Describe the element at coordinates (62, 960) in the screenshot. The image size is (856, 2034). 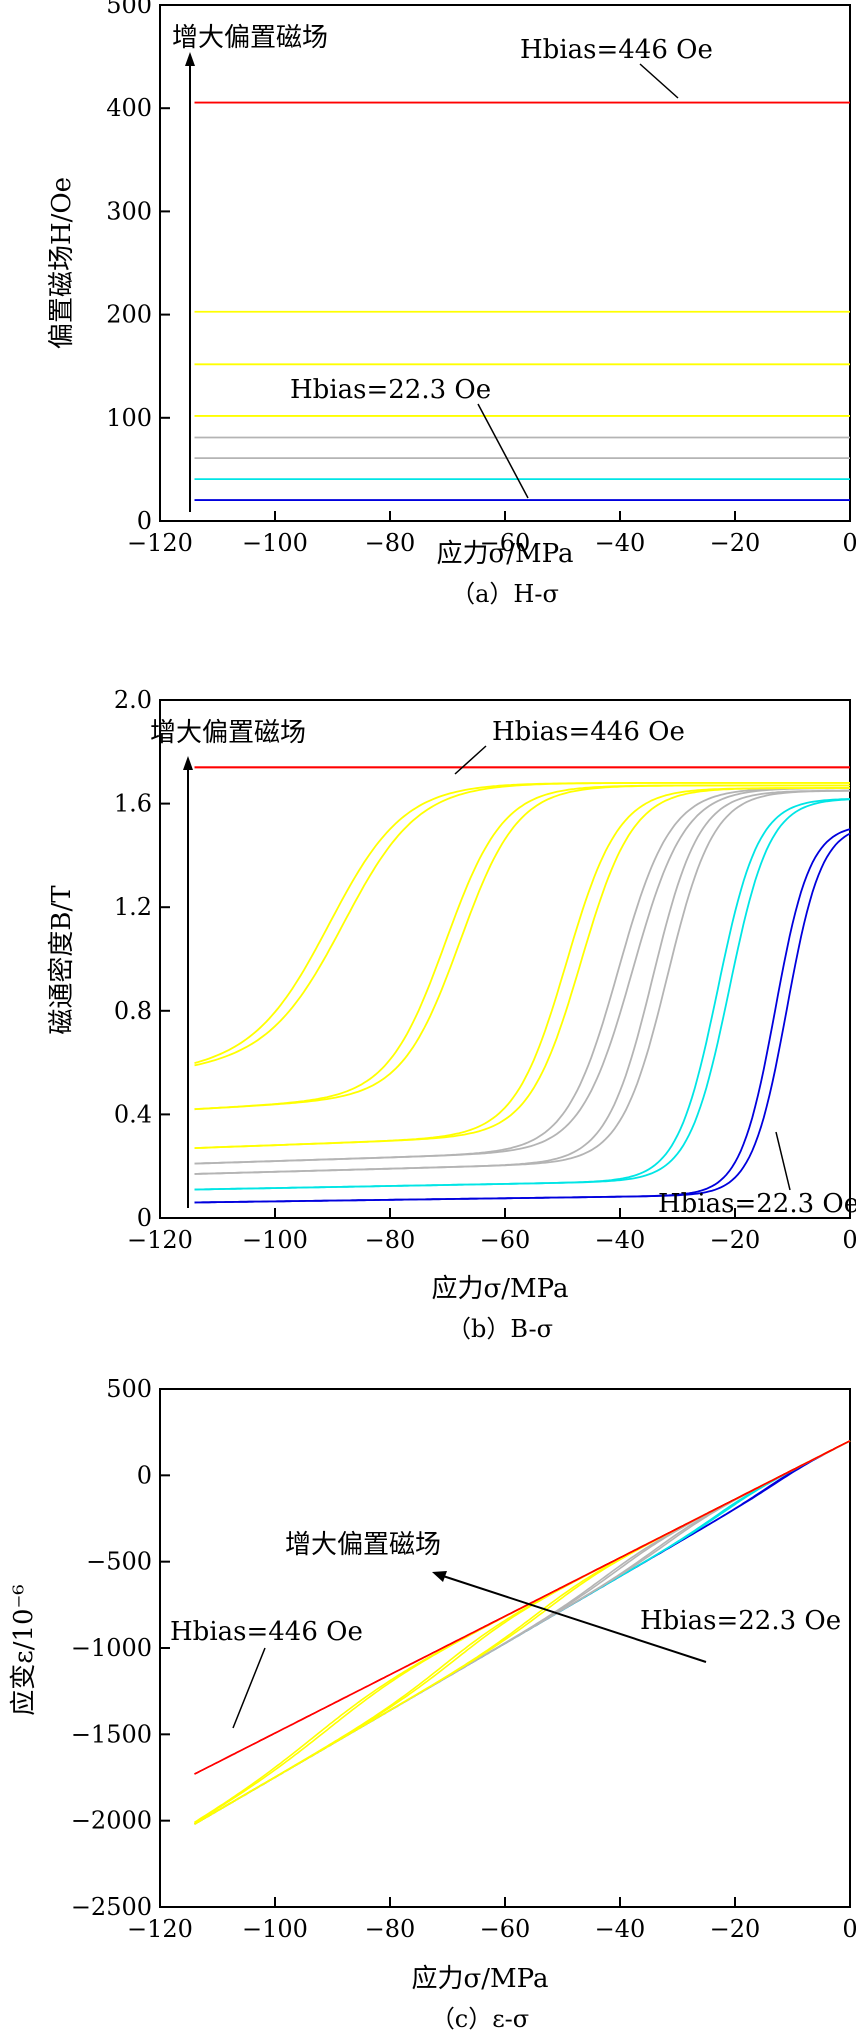
I see `panel-b-ylabel: 磁通密度B/T` at that location.